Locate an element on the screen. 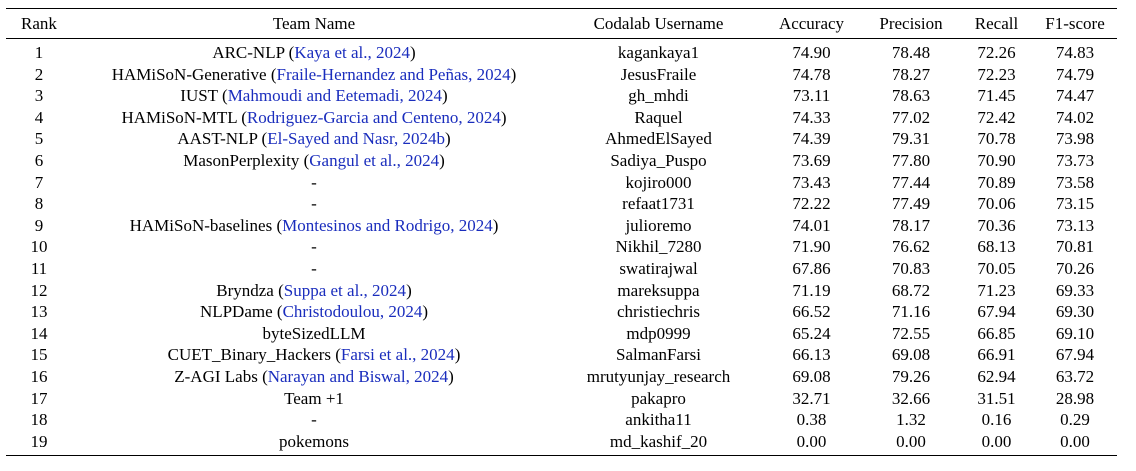 The image size is (1136, 471). codalab-username-cell: Nikhil_7280 is located at coordinates (658, 247).